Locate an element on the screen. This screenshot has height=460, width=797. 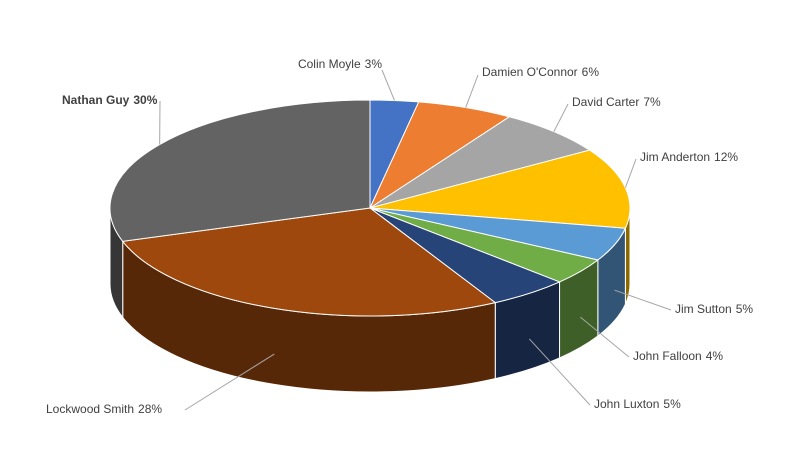
label-value: 4% is located at coordinates (715, 356).